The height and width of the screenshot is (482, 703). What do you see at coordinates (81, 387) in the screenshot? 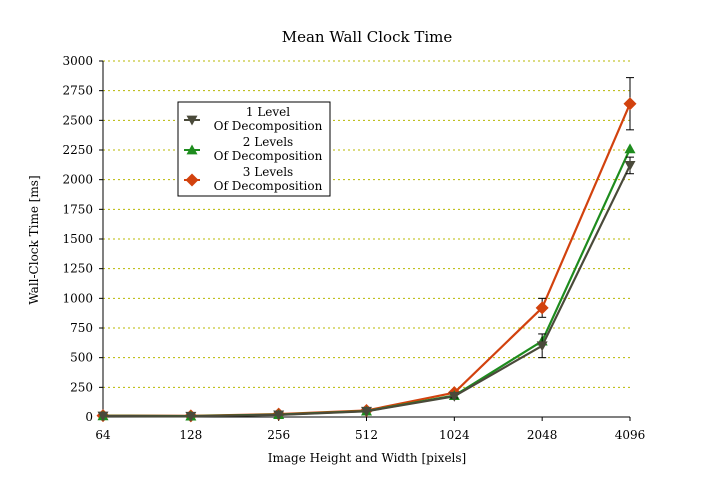
I see `y-tick-label: 250` at bounding box center [81, 387].